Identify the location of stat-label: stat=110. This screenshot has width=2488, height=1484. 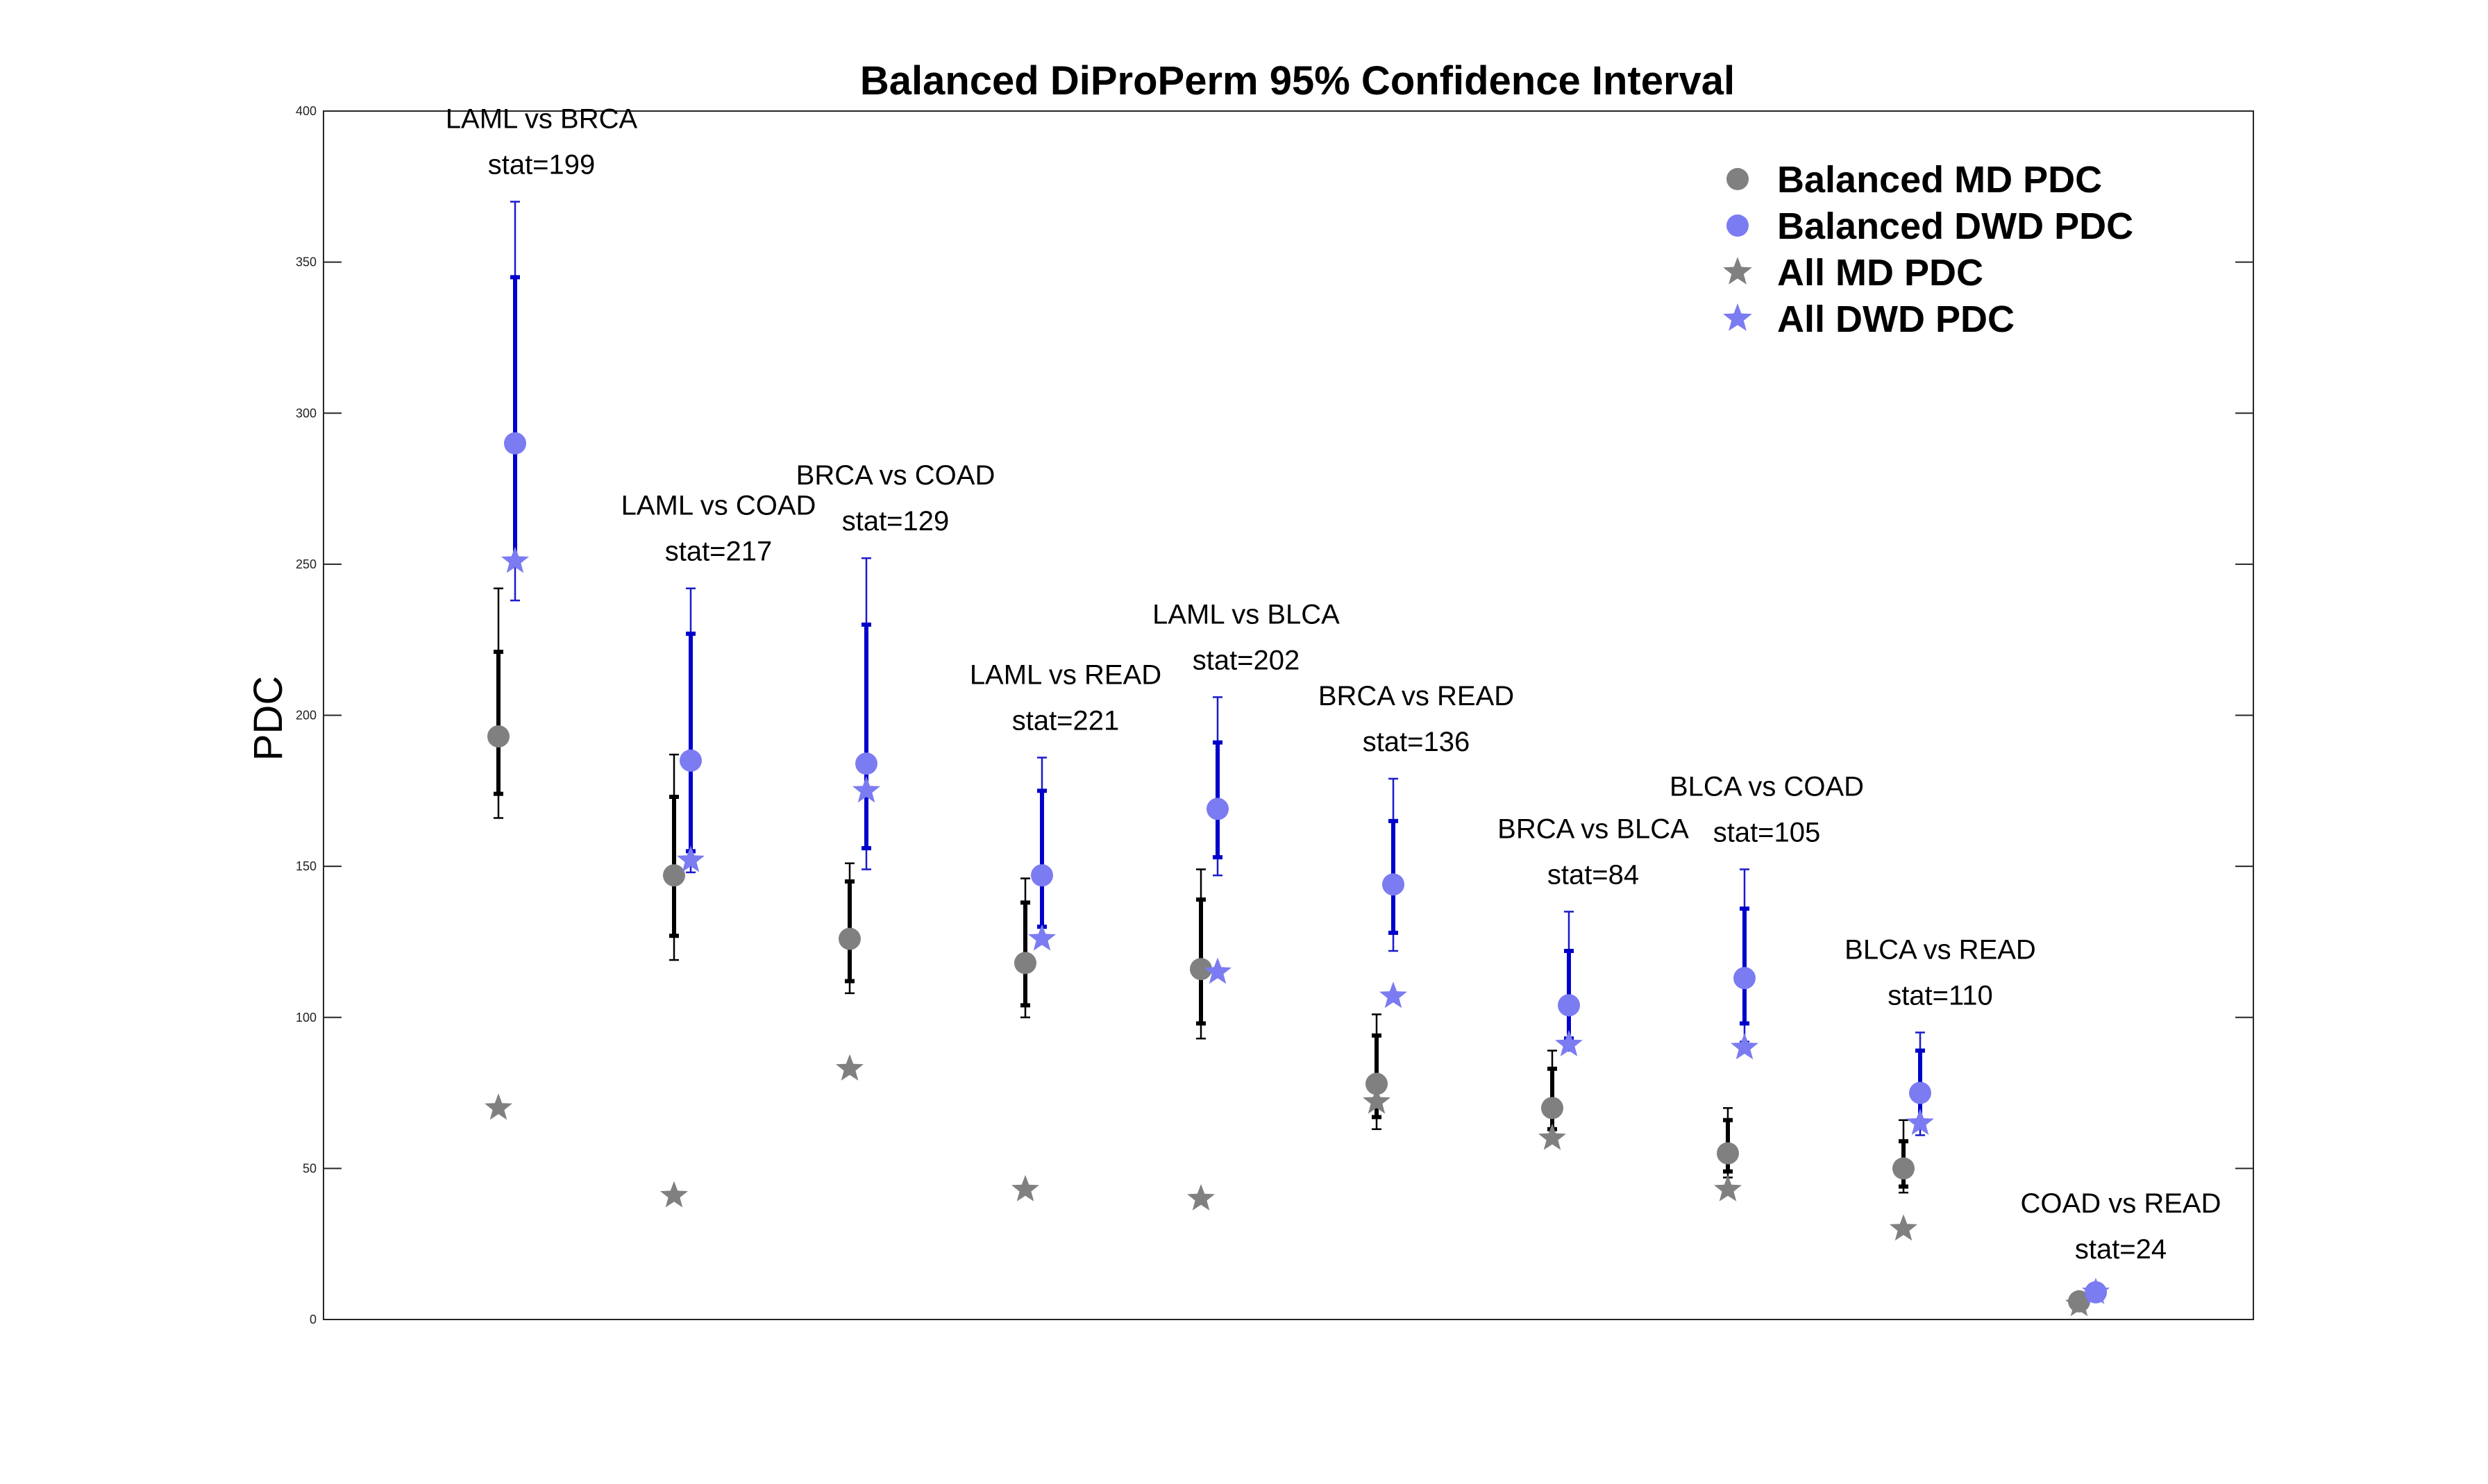
(1941, 996).